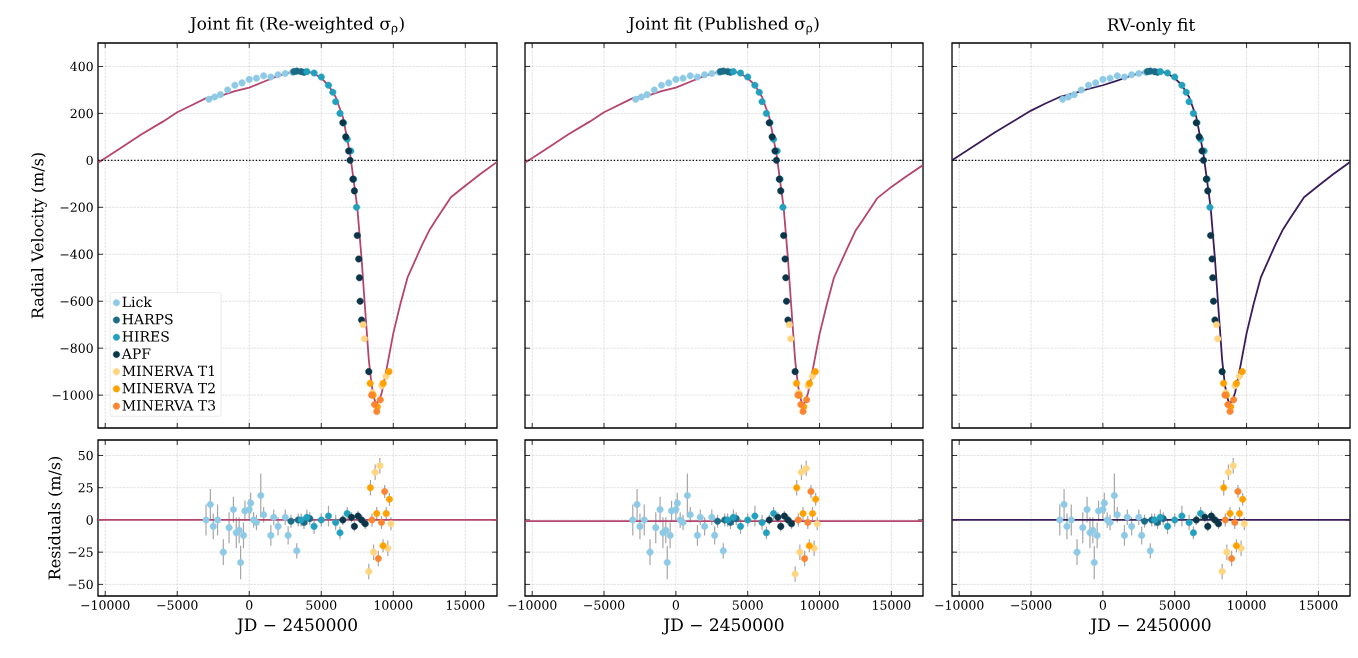 The height and width of the screenshot is (658, 1358). Describe the element at coordinates (76, 254) in the screenshot. I see `y-tick-label: −400` at that location.